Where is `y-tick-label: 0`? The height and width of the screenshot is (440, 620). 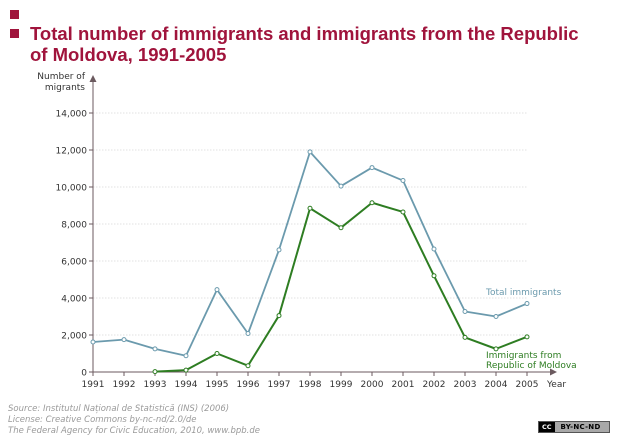 y-tick-label: 0 is located at coordinates (84, 374).